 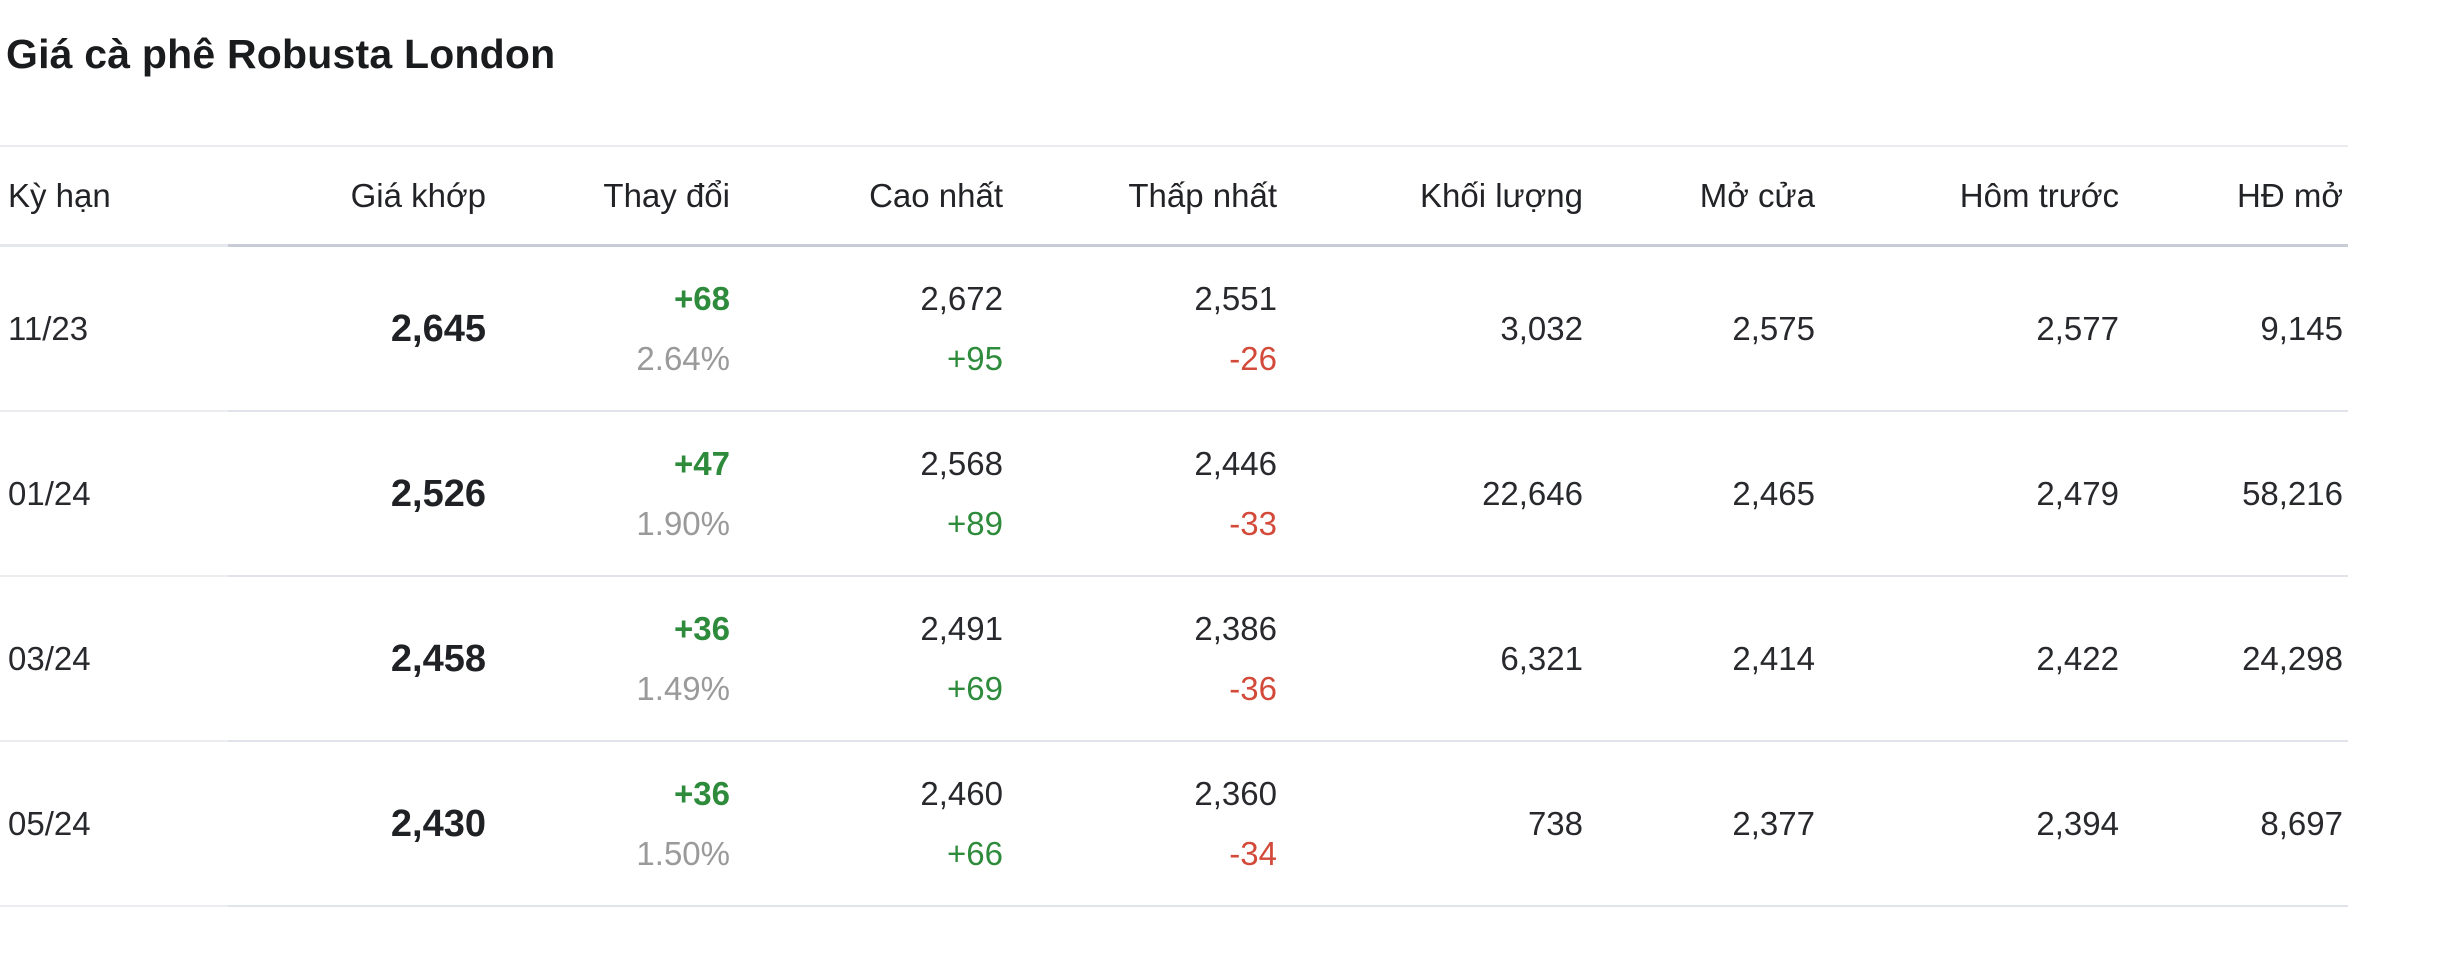 I want to click on change-cell: +68 2.64%, so click(x=613, y=329).